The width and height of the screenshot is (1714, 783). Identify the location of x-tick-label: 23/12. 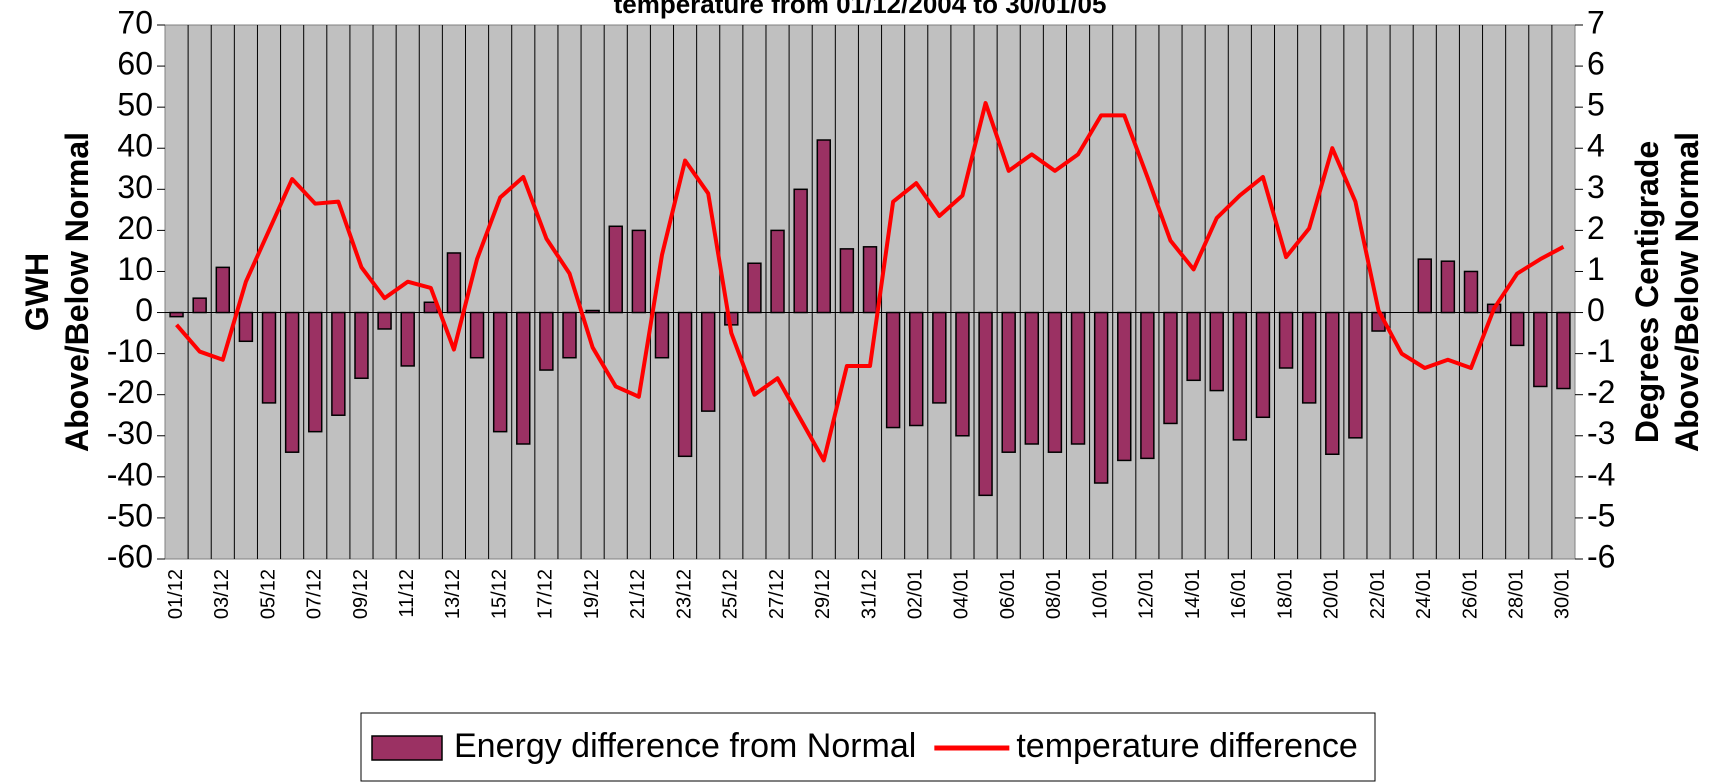
(684, 594).